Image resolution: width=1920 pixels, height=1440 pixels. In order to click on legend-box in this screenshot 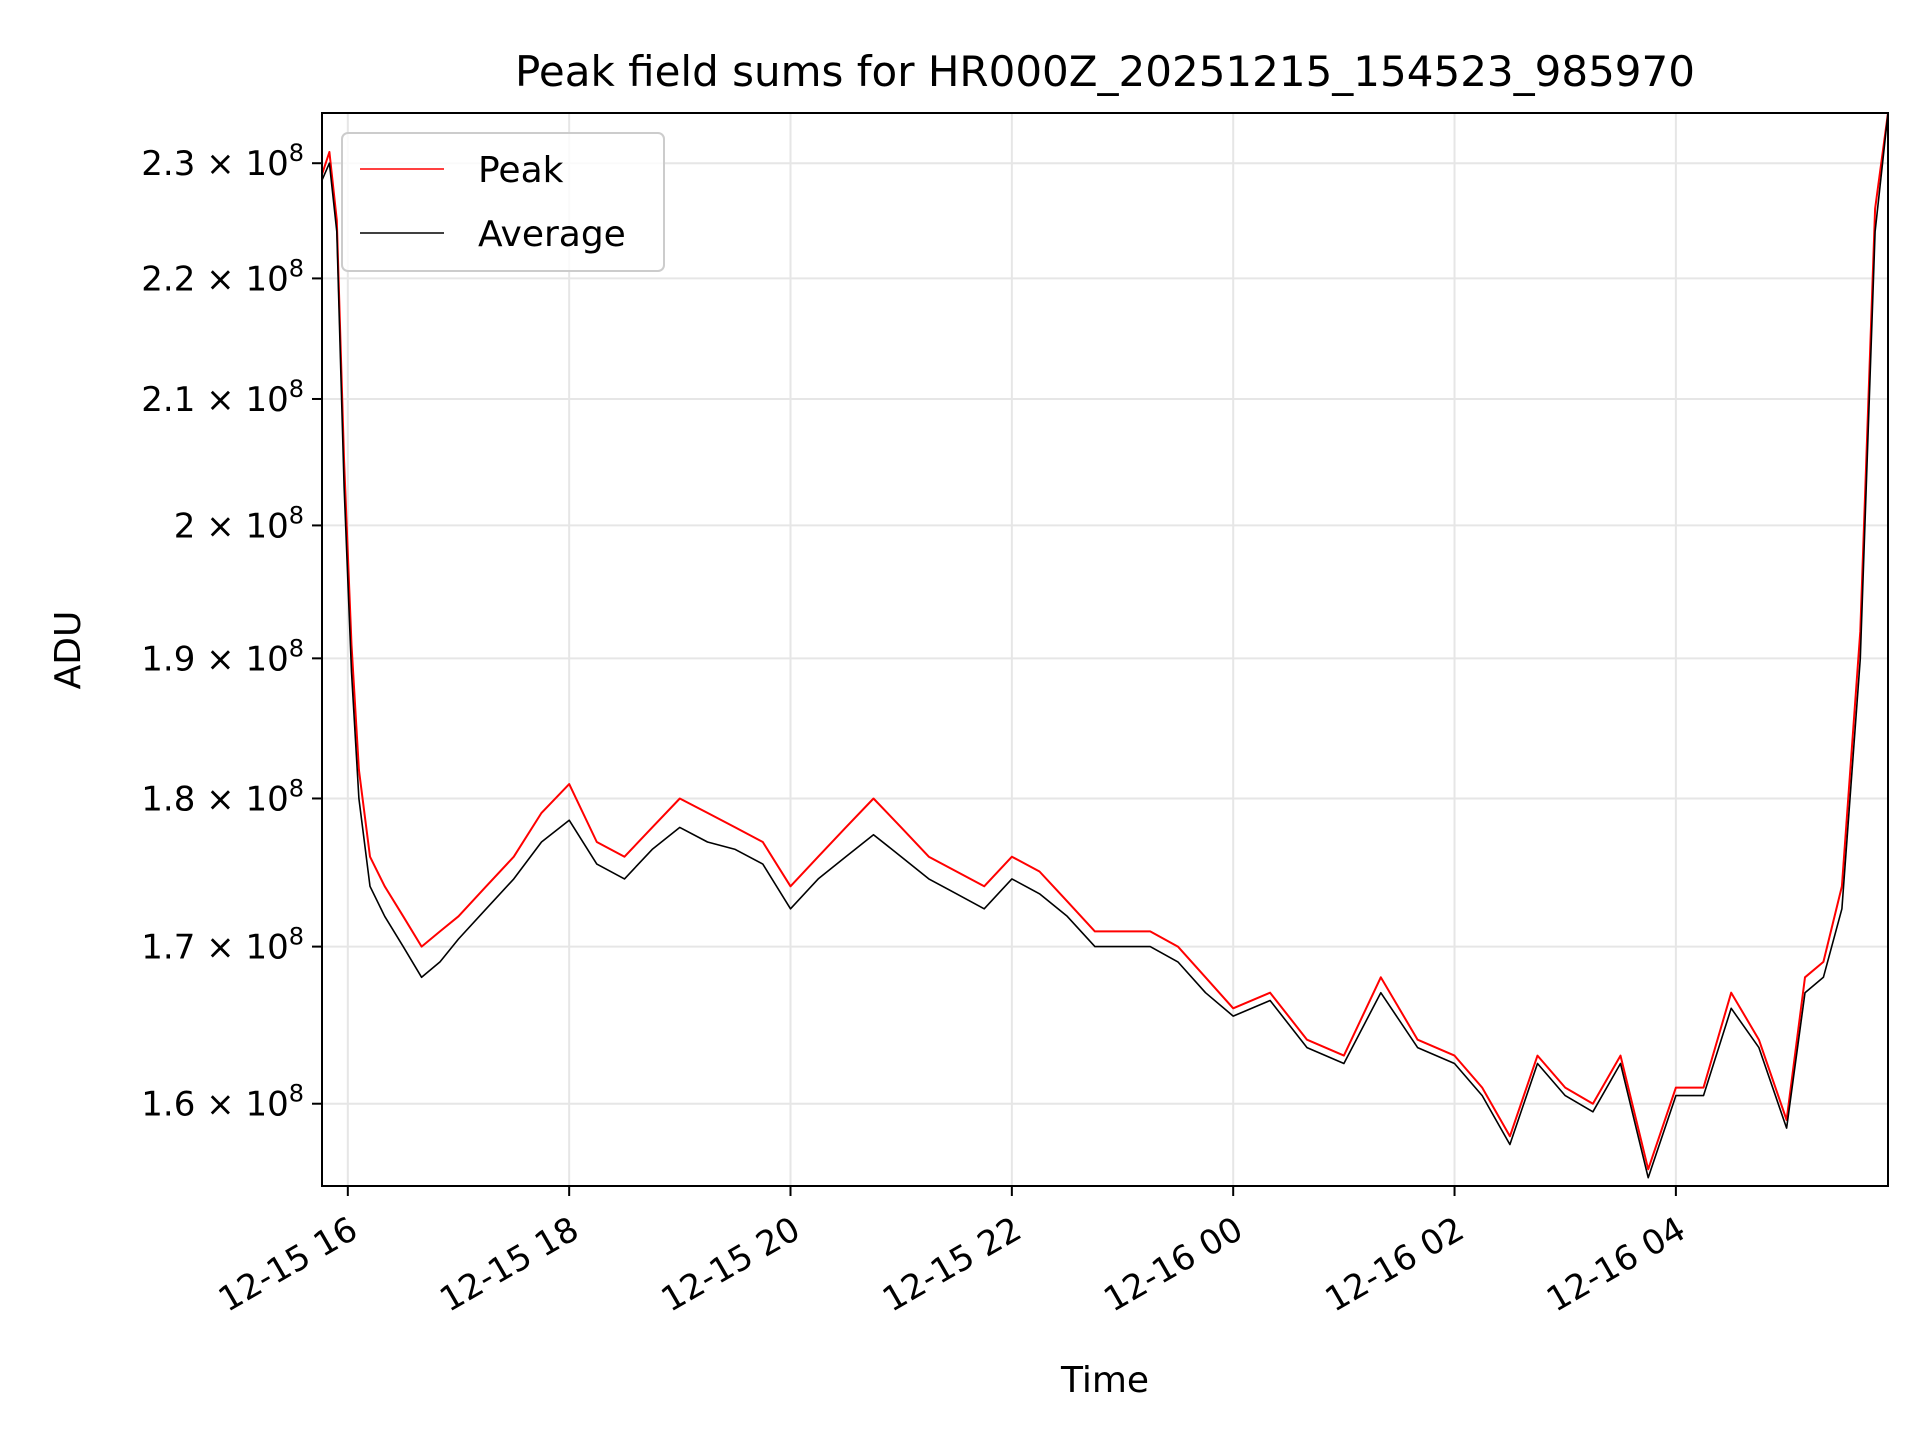, I will do `click(503, 202)`.